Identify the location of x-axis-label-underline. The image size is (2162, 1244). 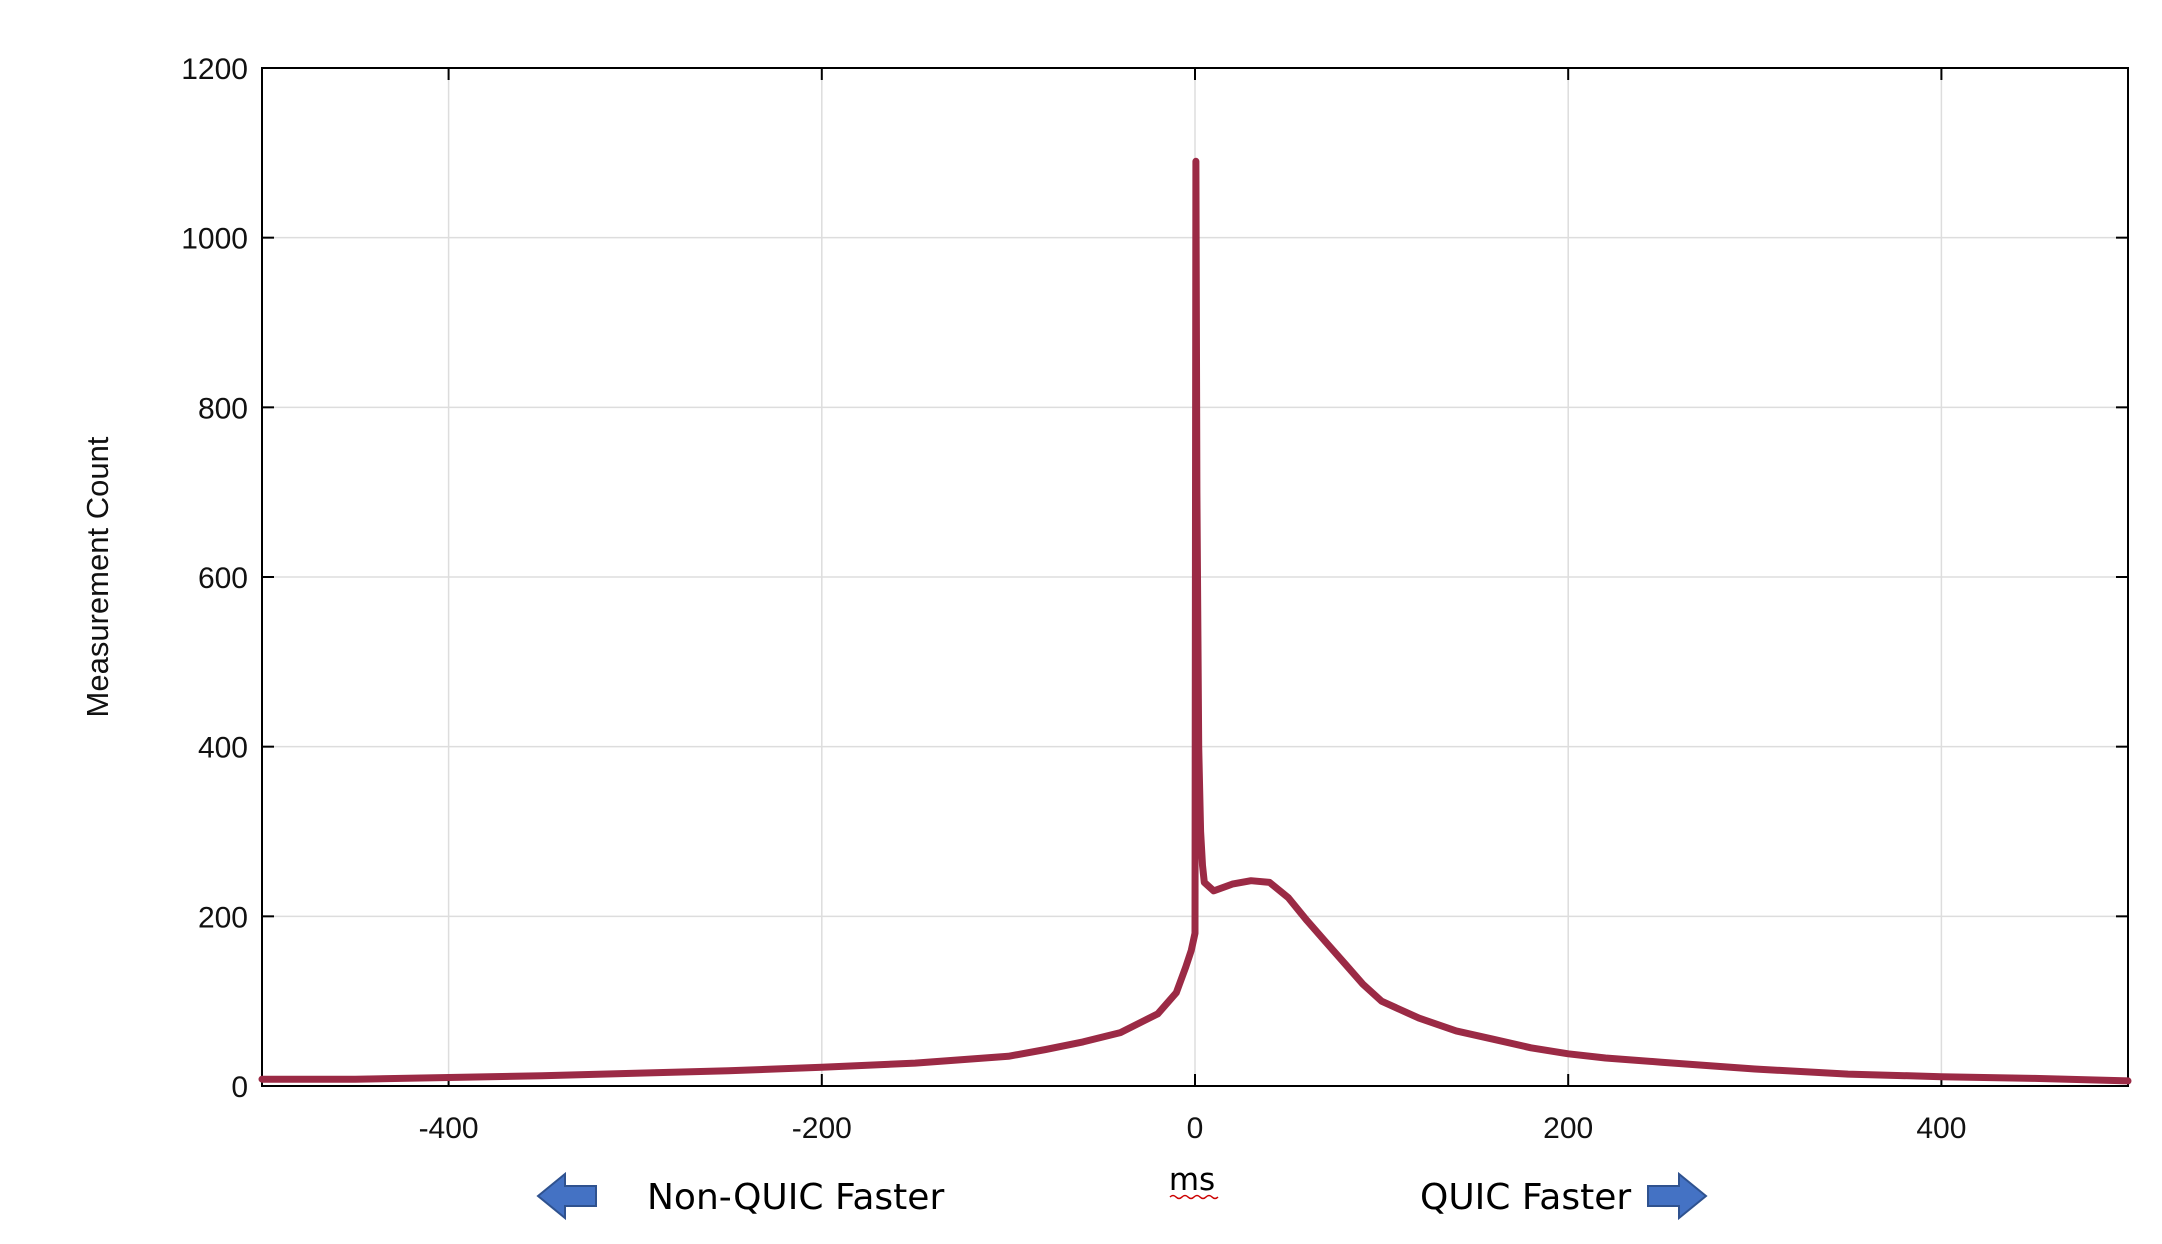
(1194, 1197).